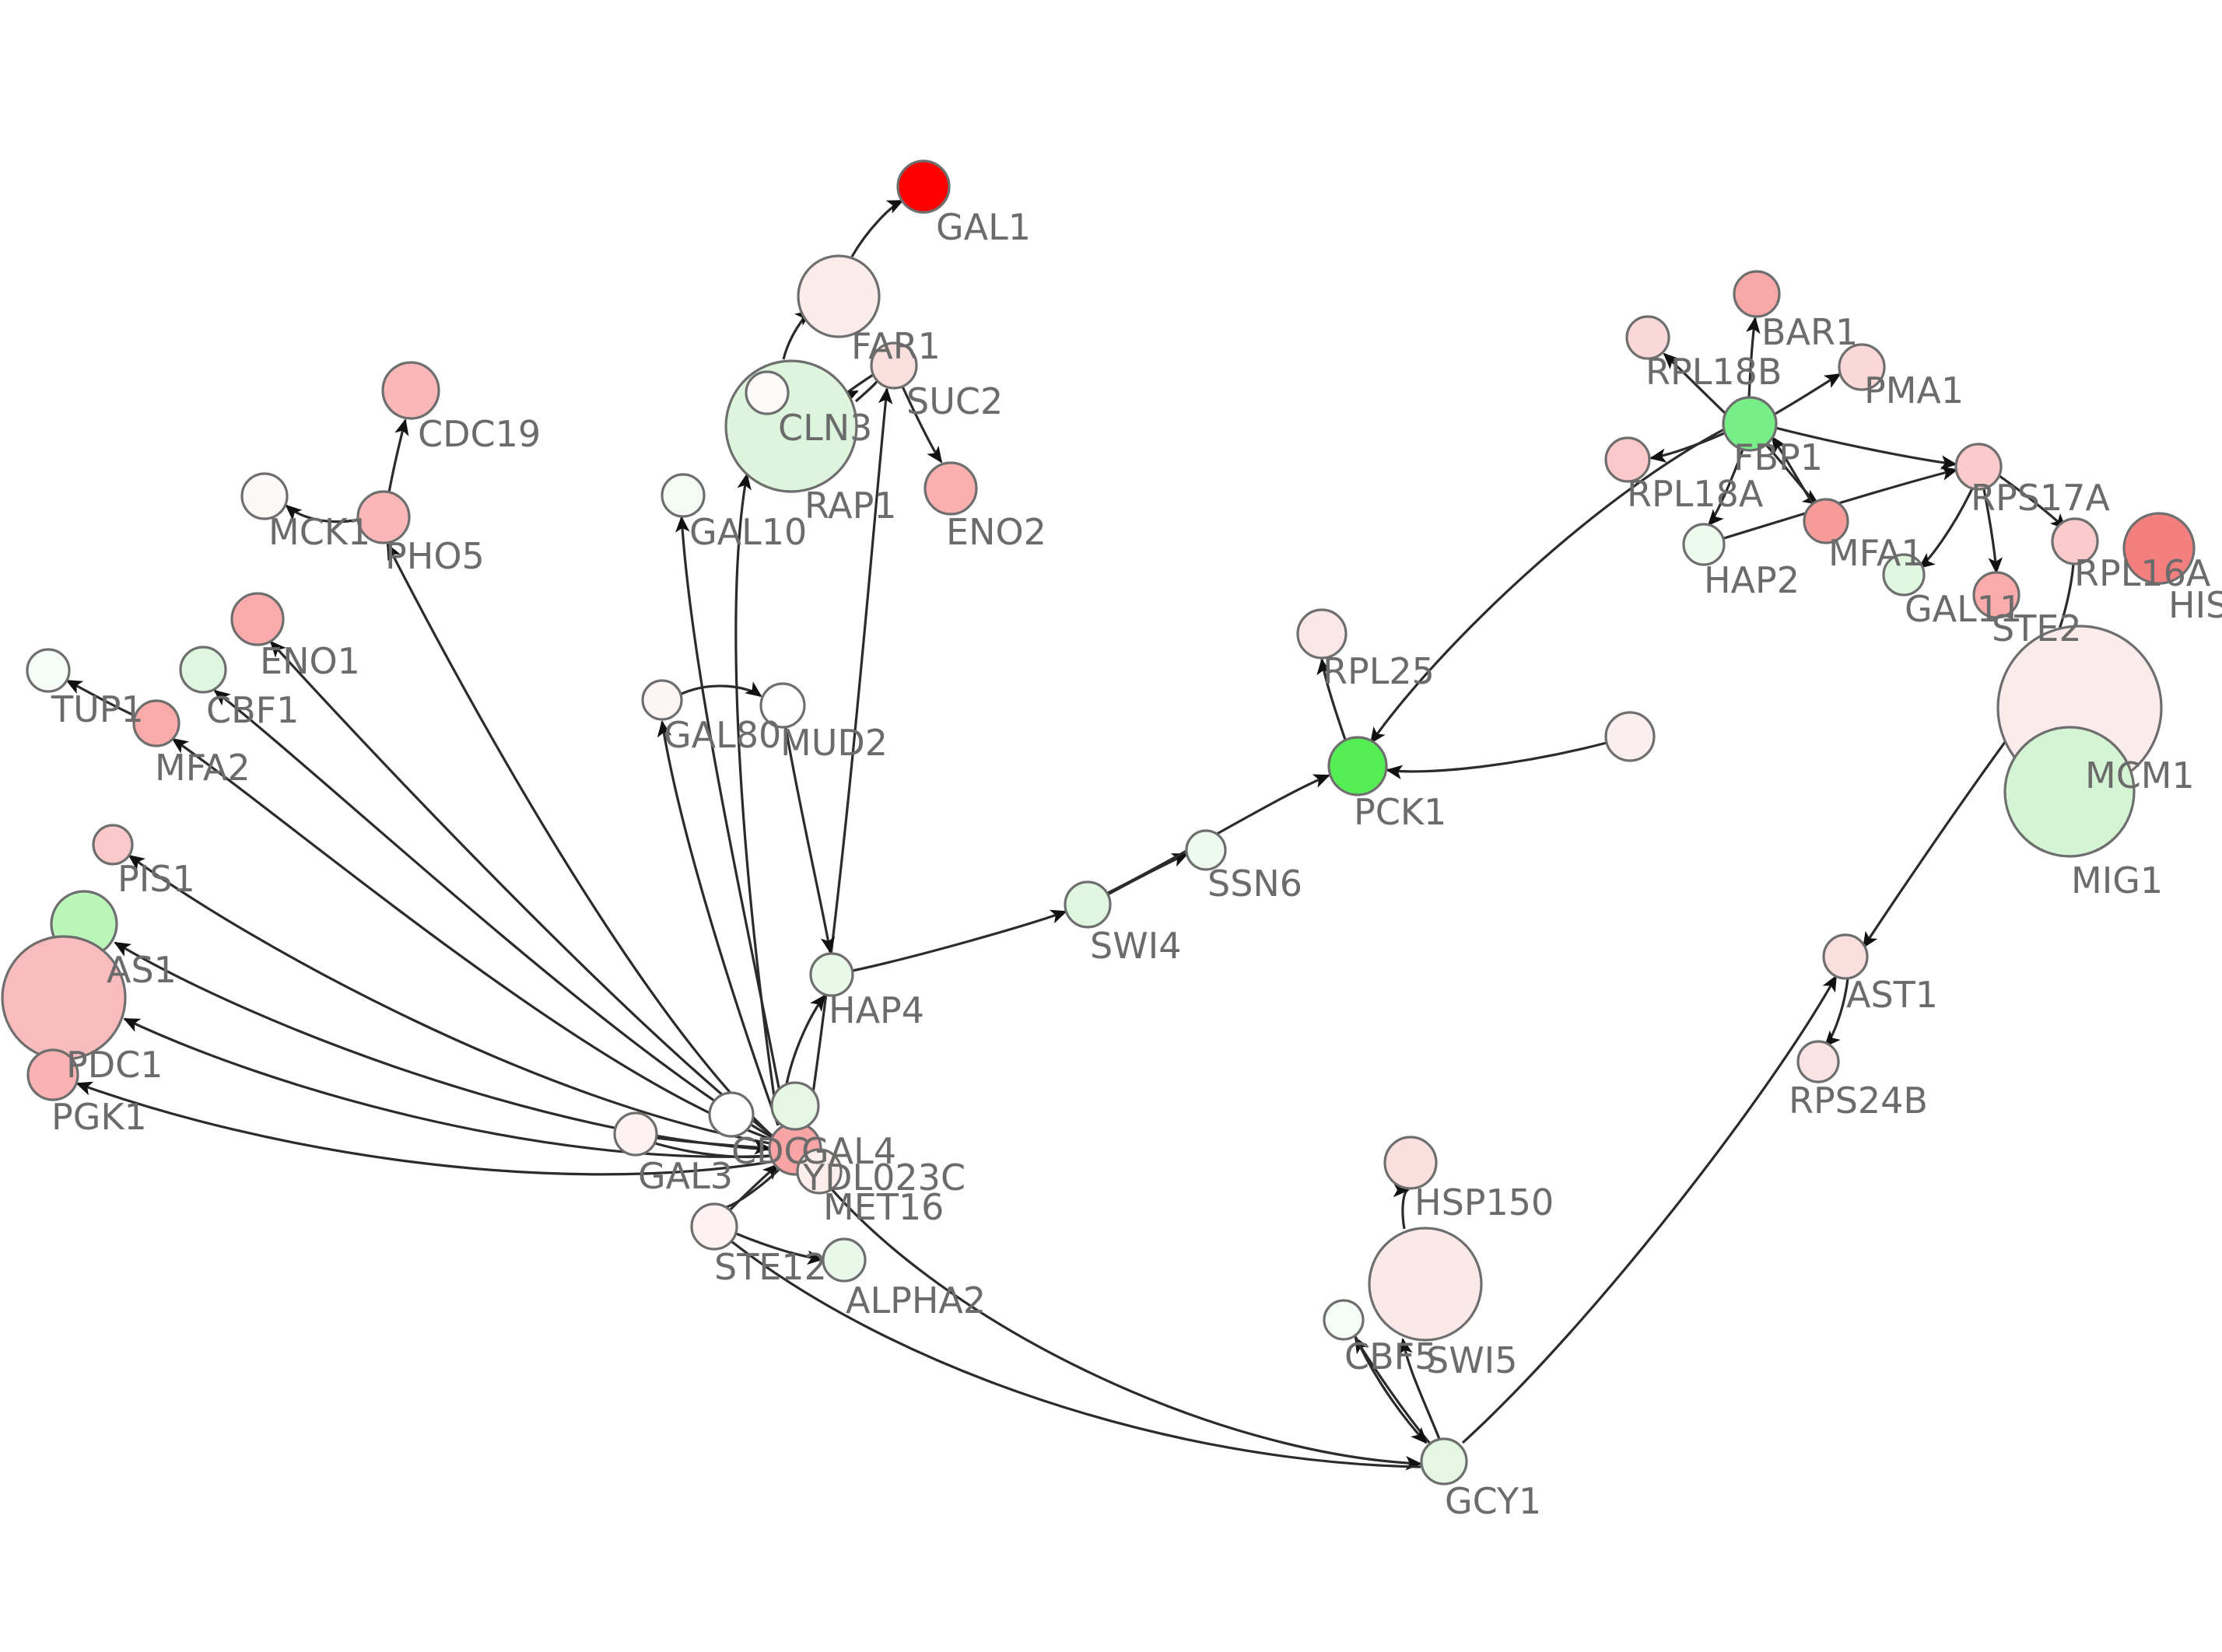 Image resolution: width=2222 pixels, height=1652 pixels. What do you see at coordinates (1116, 1318) in the screenshot?
I see `edge-GAL4-to-GCY1` at bounding box center [1116, 1318].